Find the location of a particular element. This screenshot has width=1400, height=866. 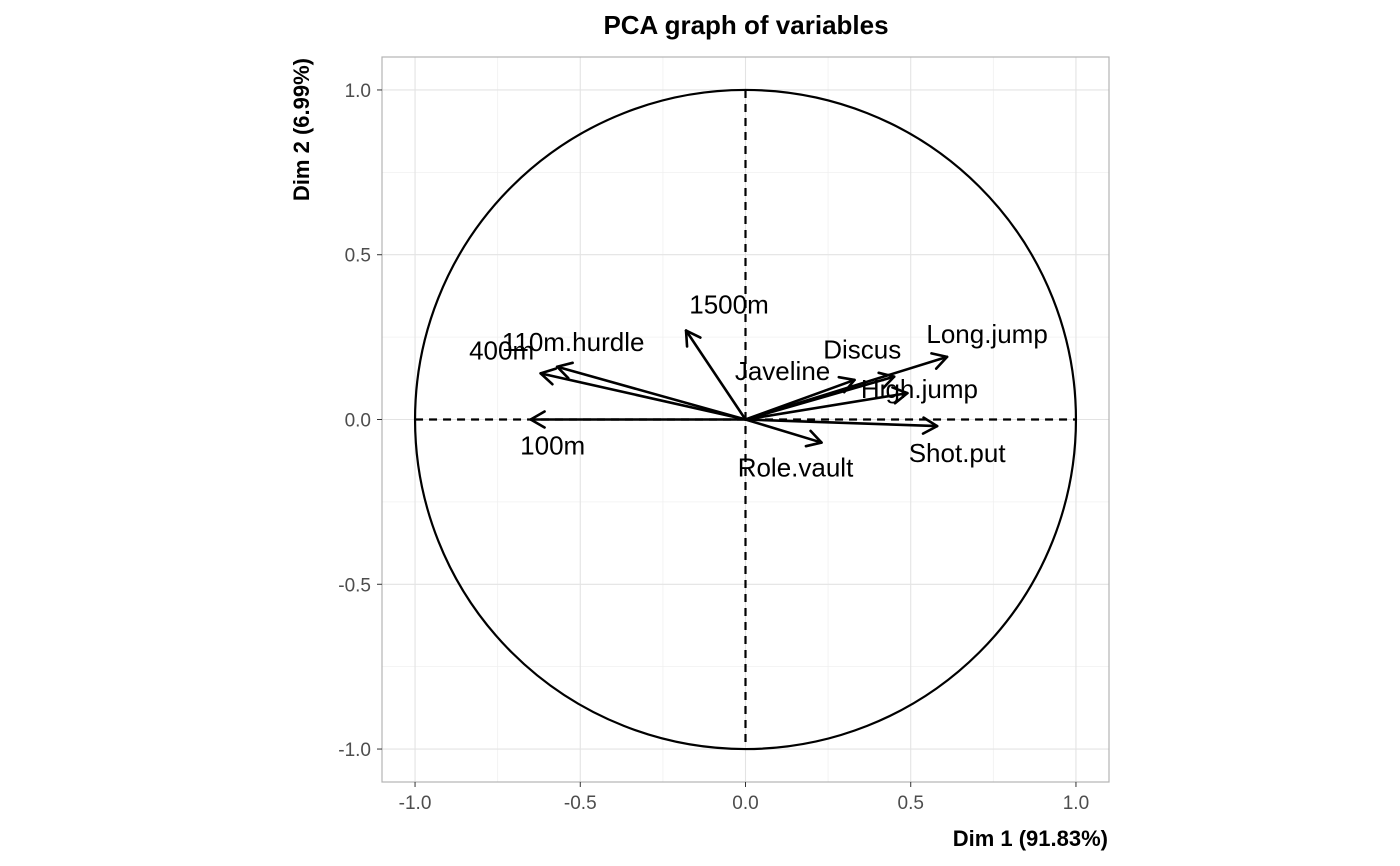

label-1500m: 1500m is located at coordinates (729, 305).